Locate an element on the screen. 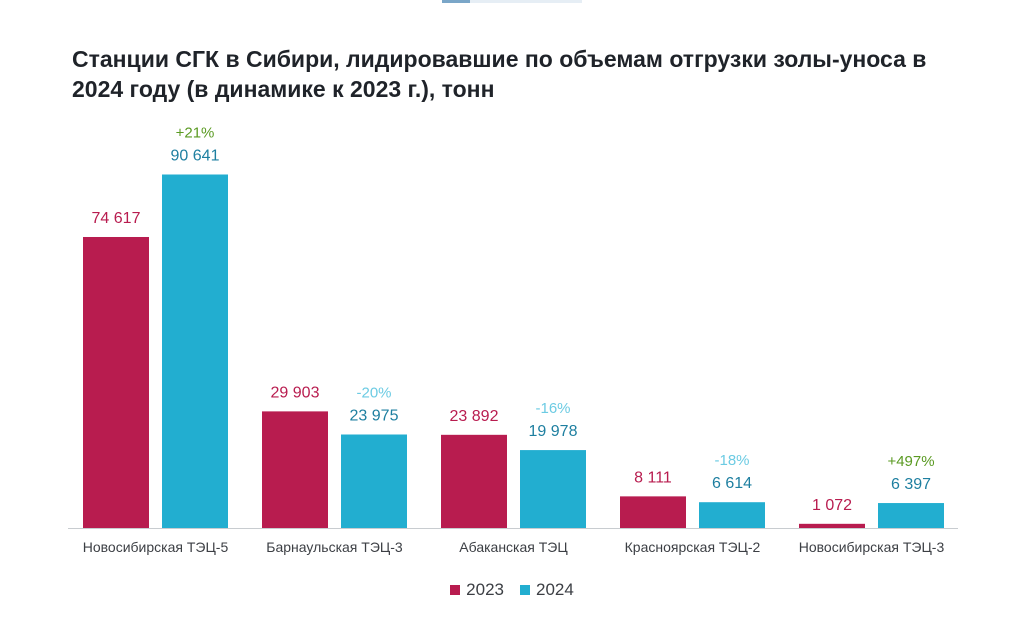  category-label-1: Барнаульская ТЭЦ-3 is located at coordinates (334, 547).